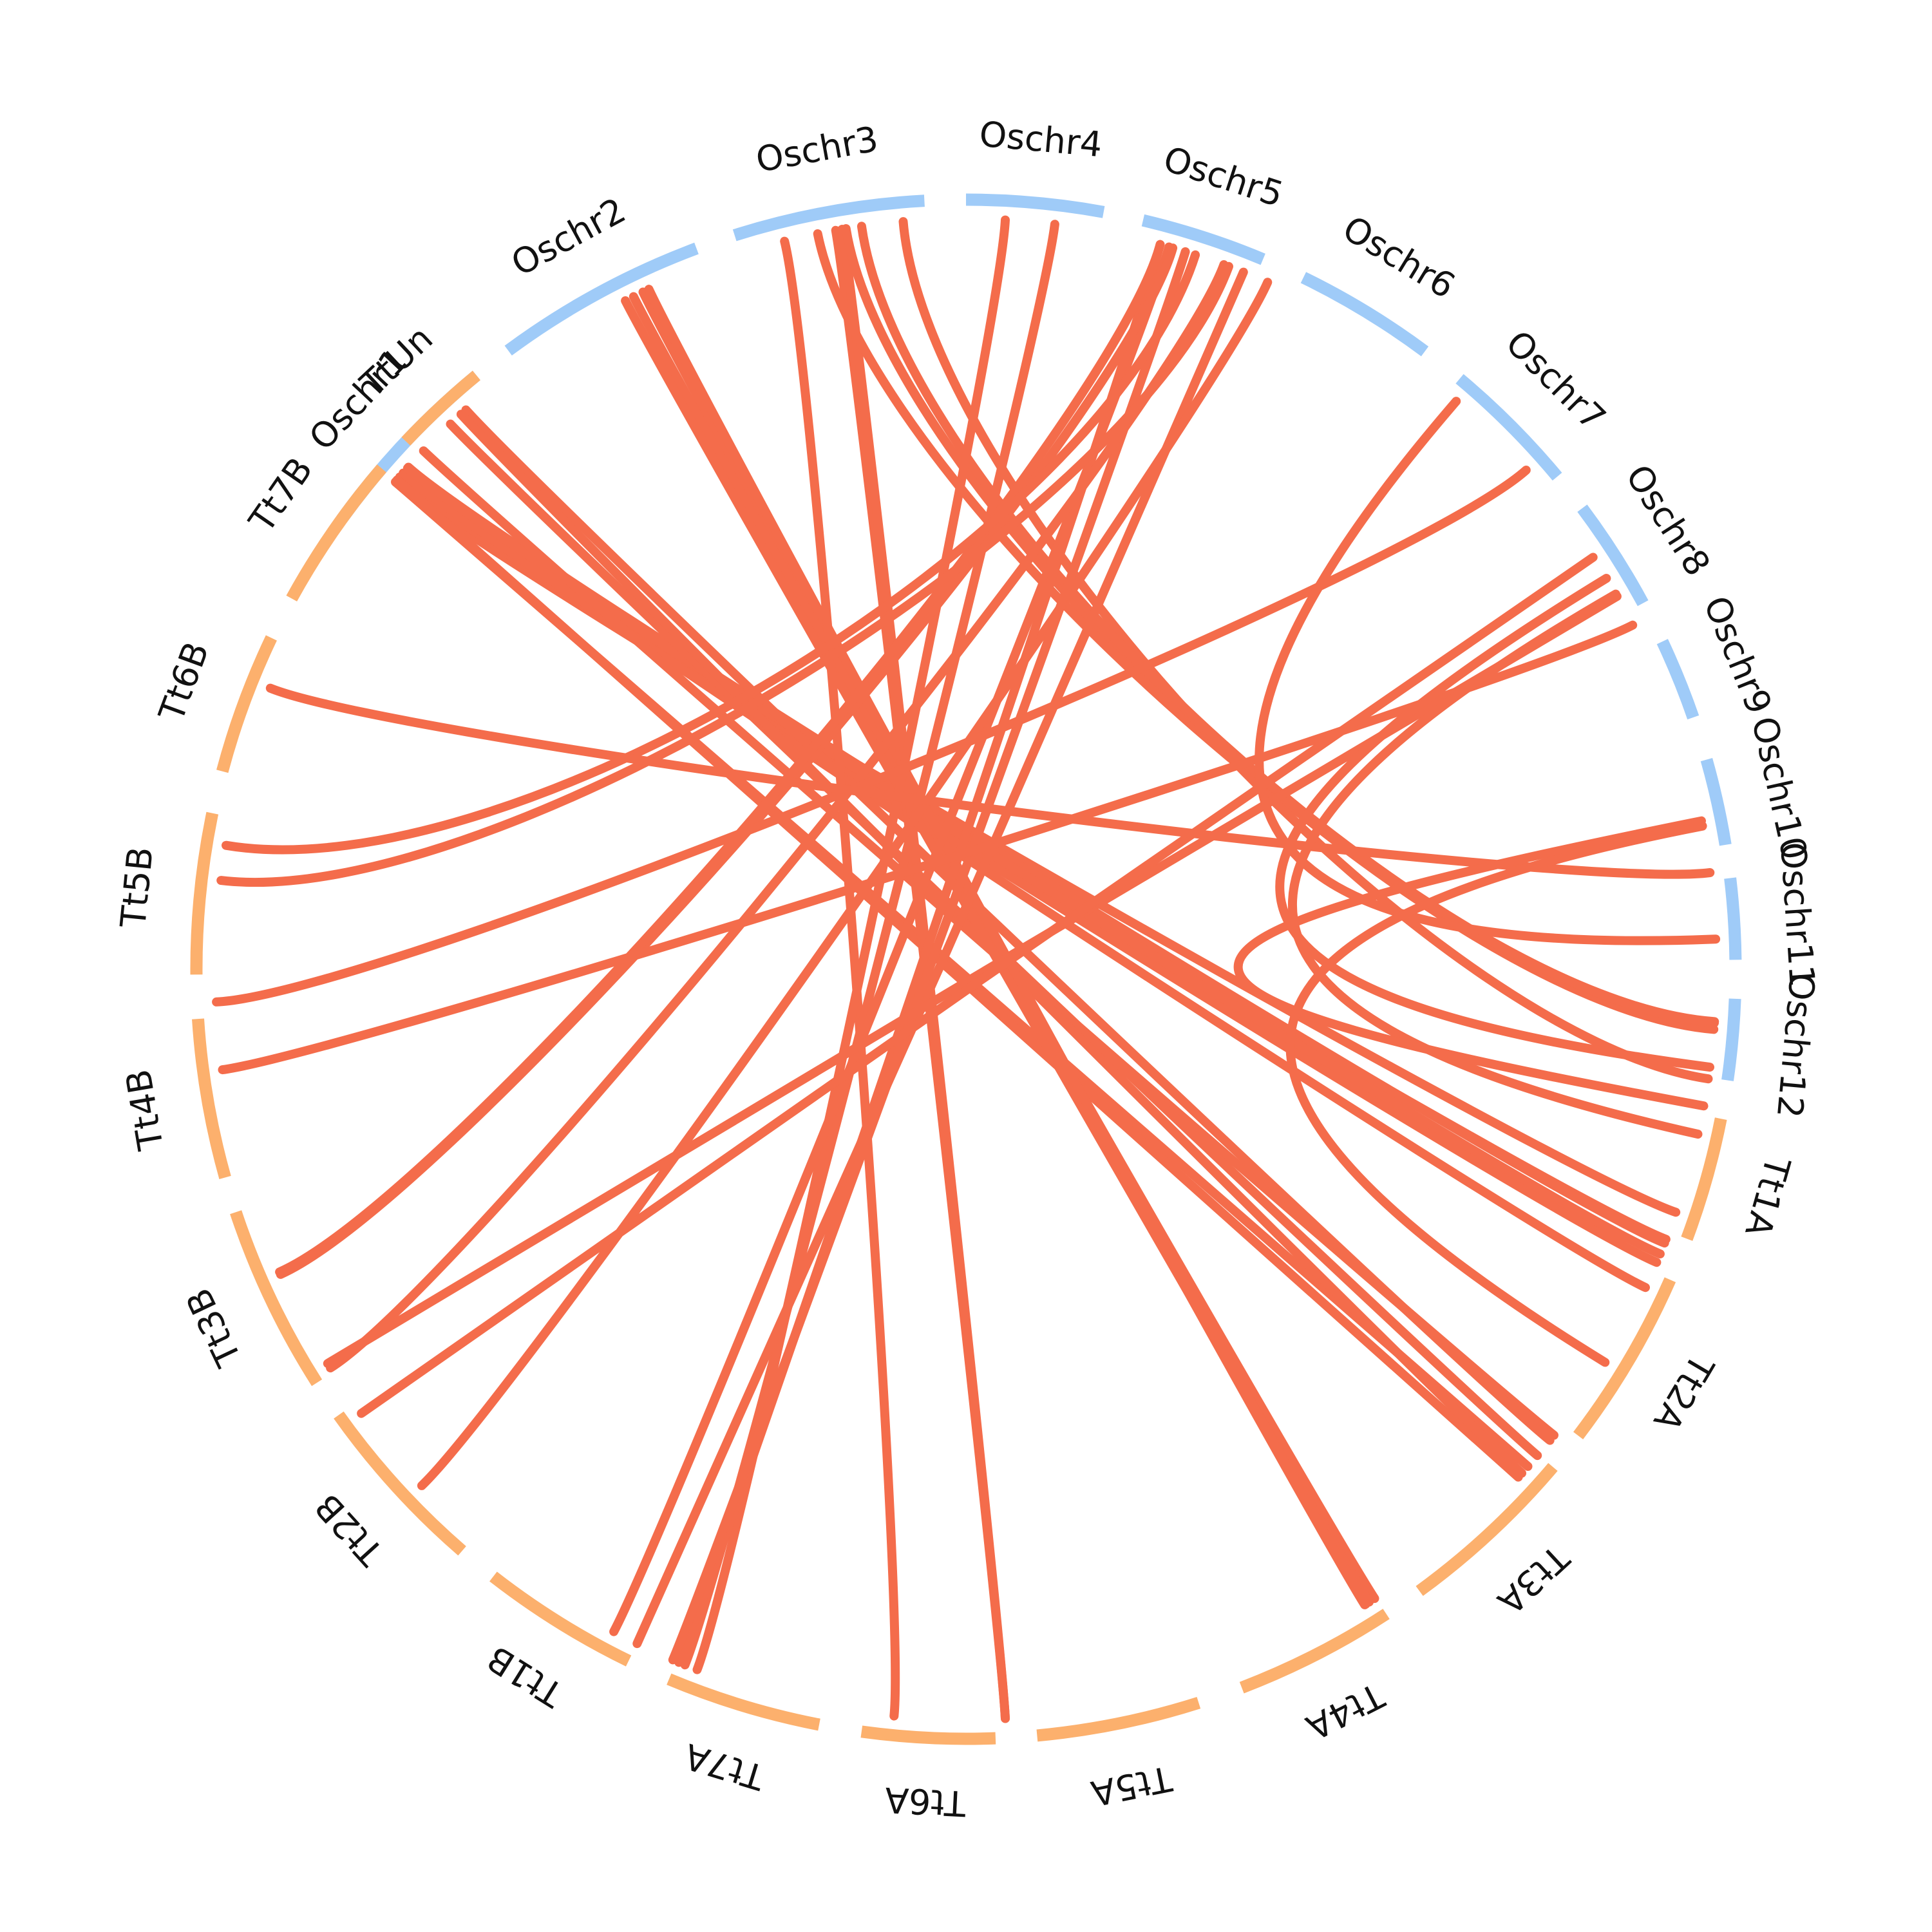  I want to click on chromosome-segment-oschr12, so click(1731, 1039).